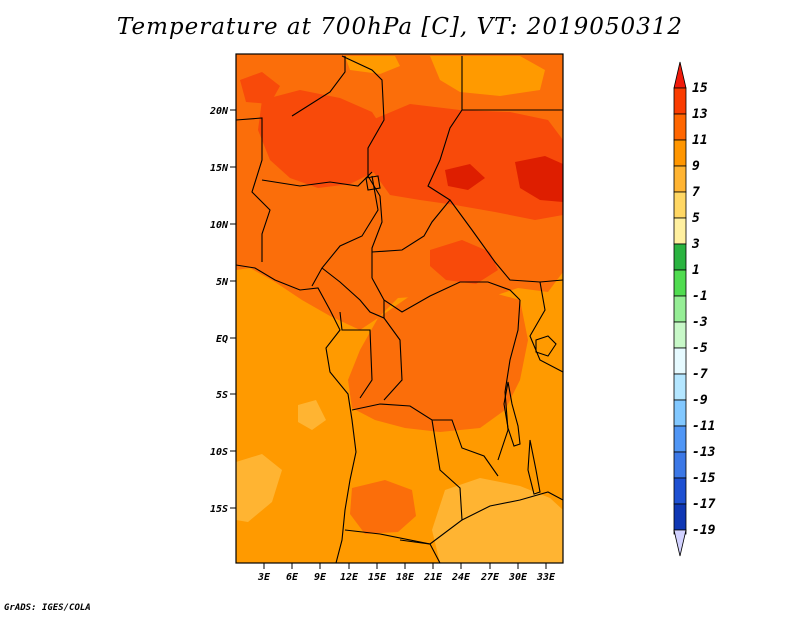 This screenshot has width=800, height=618. What do you see at coordinates (464, 262) in the screenshot?
I see `field-13to15-central` at bounding box center [464, 262].